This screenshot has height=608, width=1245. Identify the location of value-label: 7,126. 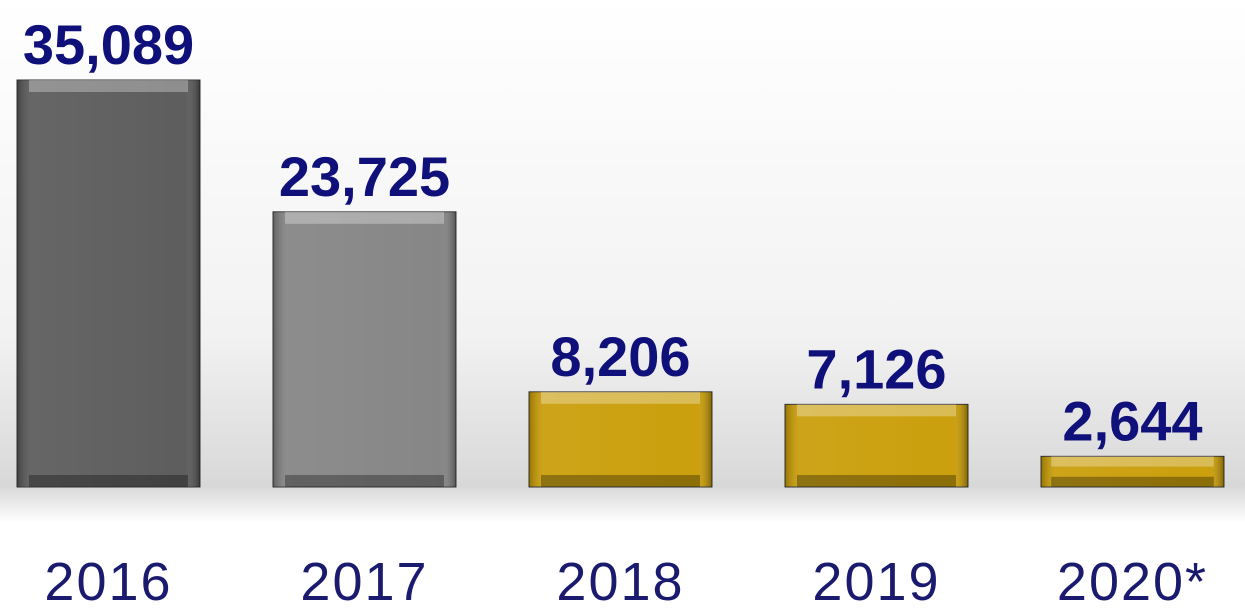
(876, 368).